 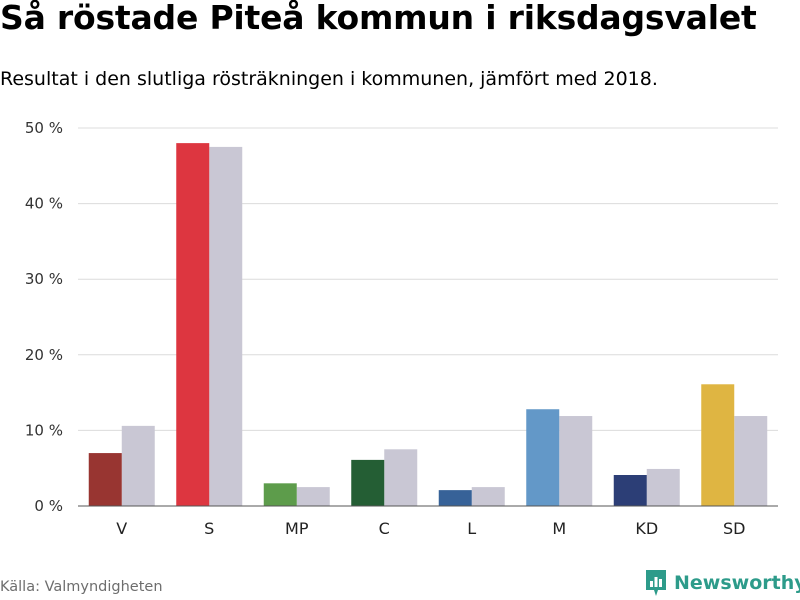 I want to click on y-tick-label: 10 %, so click(x=44, y=430).